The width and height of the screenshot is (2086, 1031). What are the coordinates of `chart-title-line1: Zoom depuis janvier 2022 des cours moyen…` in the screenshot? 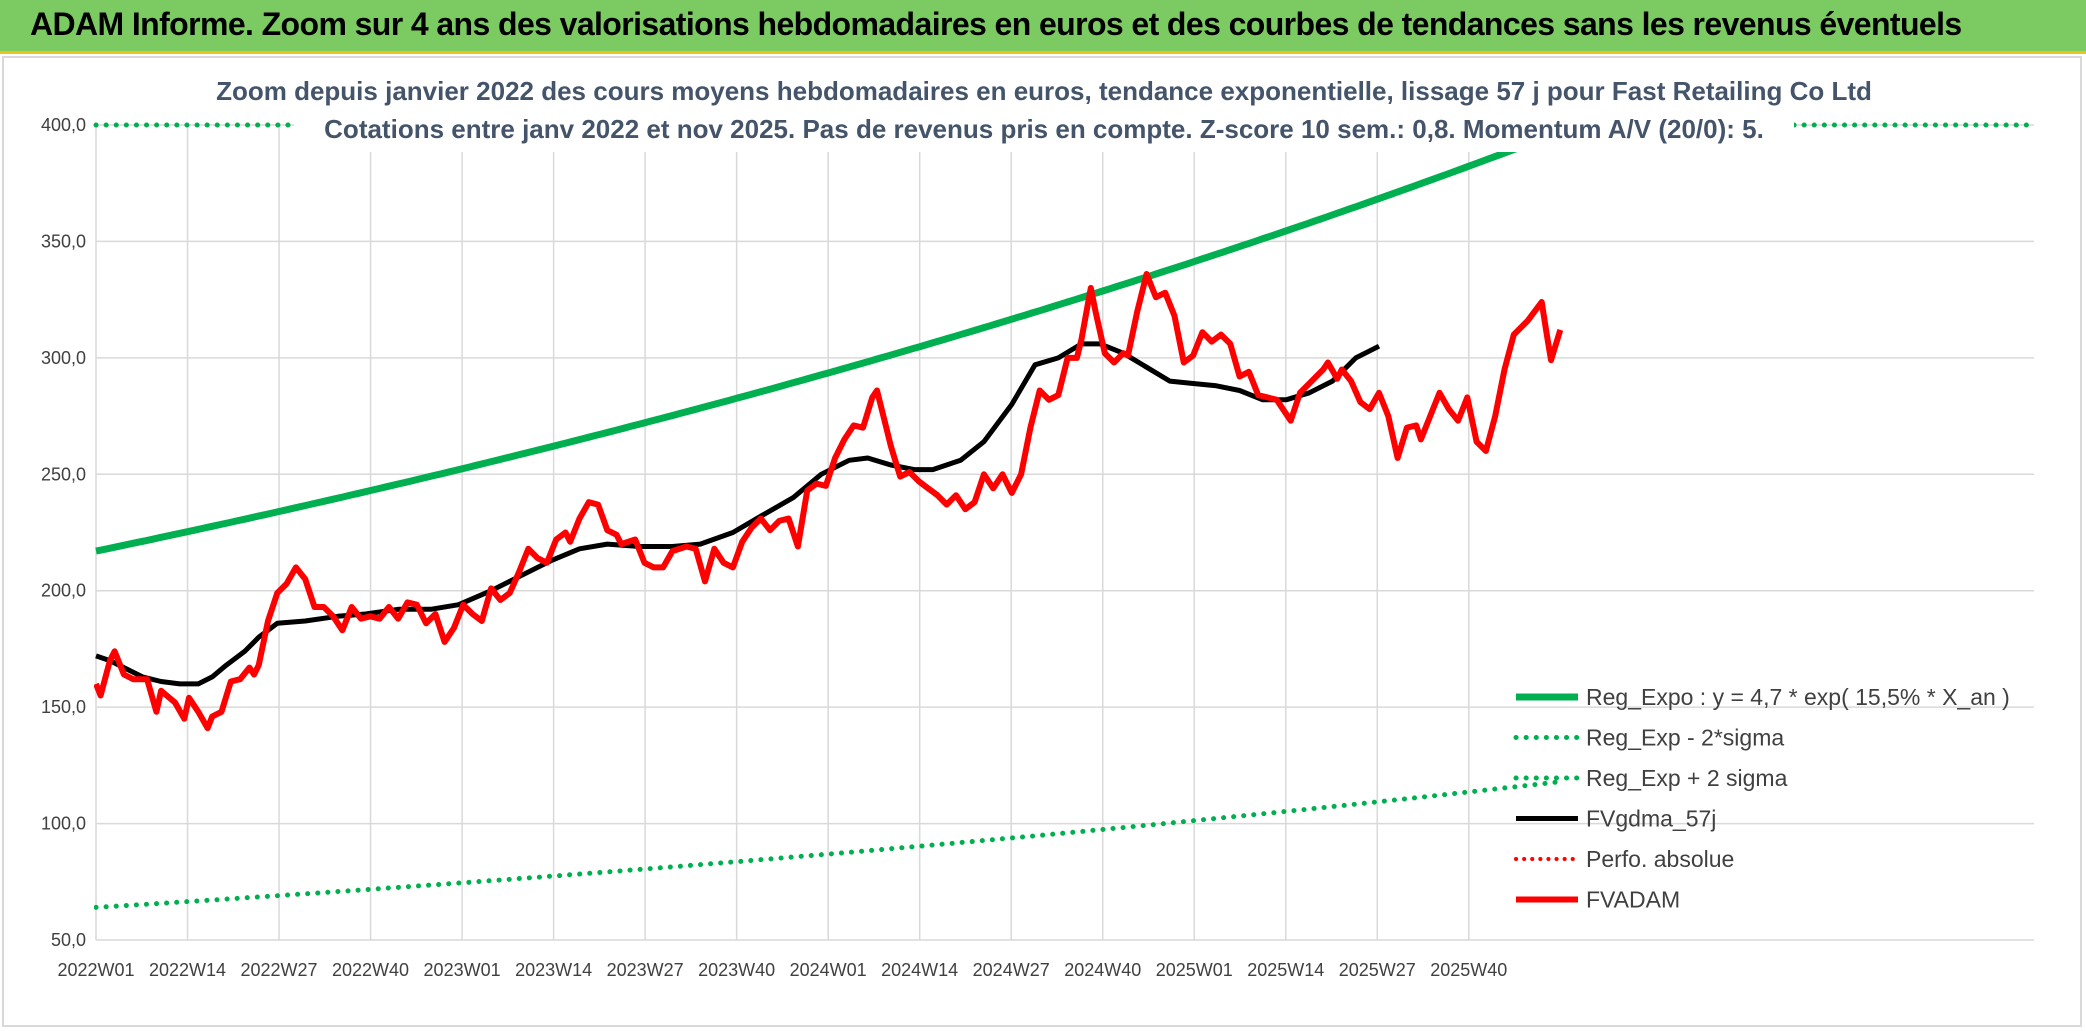 It's located at (1044, 91).